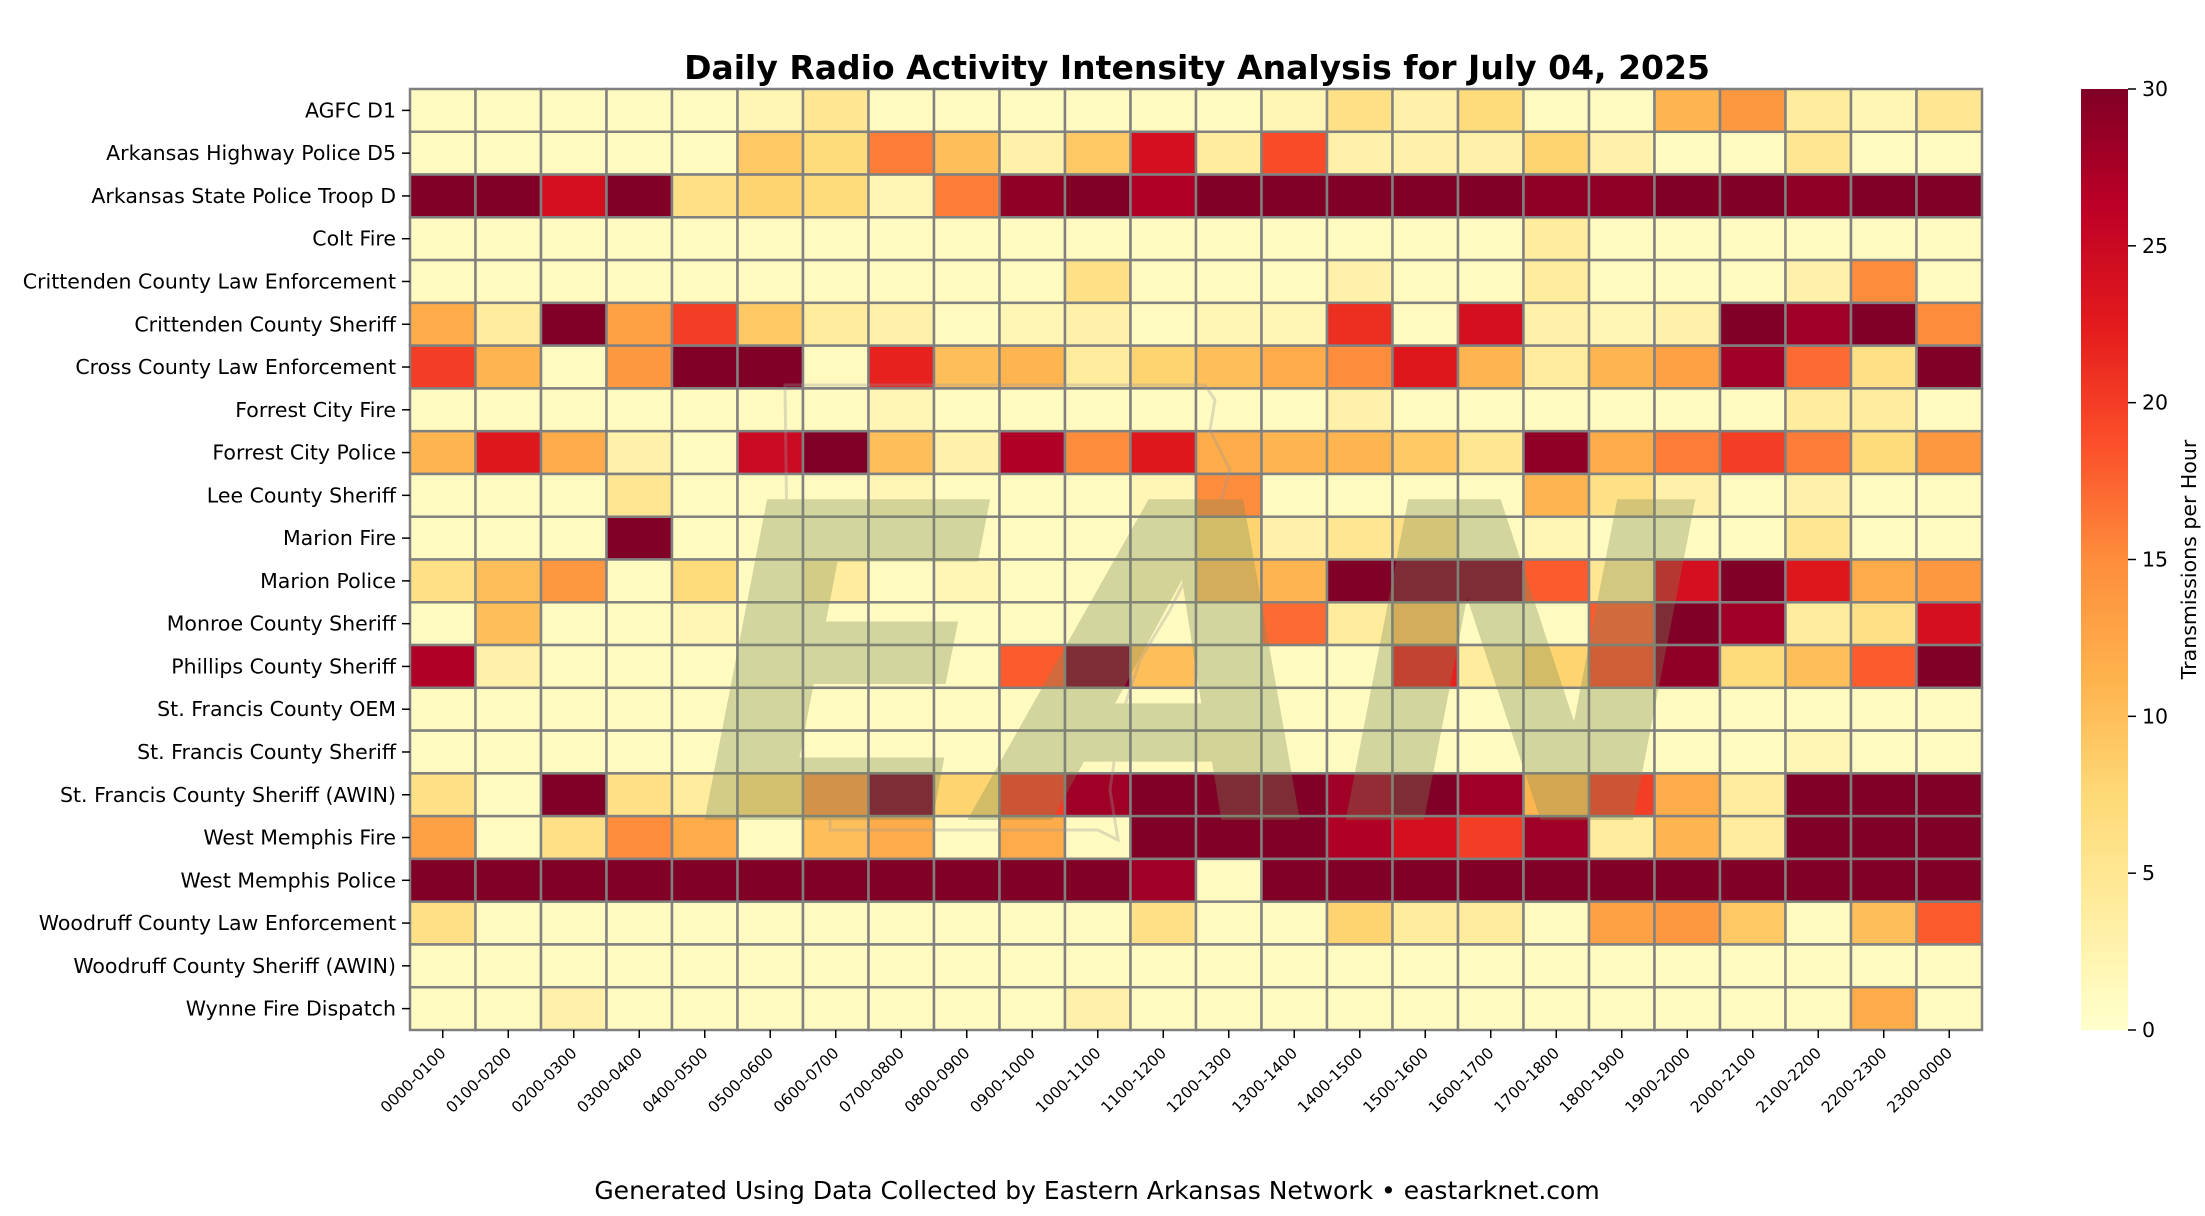 This screenshot has height=1216, width=2205. Describe the element at coordinates (1396, 1080) in the screenshot. I see `x-tick-label: 1500-1600` at that location.